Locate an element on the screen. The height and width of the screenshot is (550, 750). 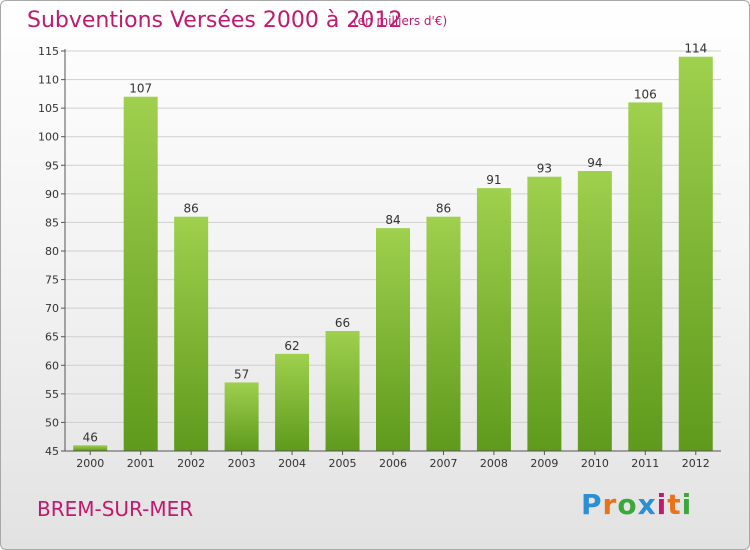
data-label: 91 is located at coordinates (493, 180).